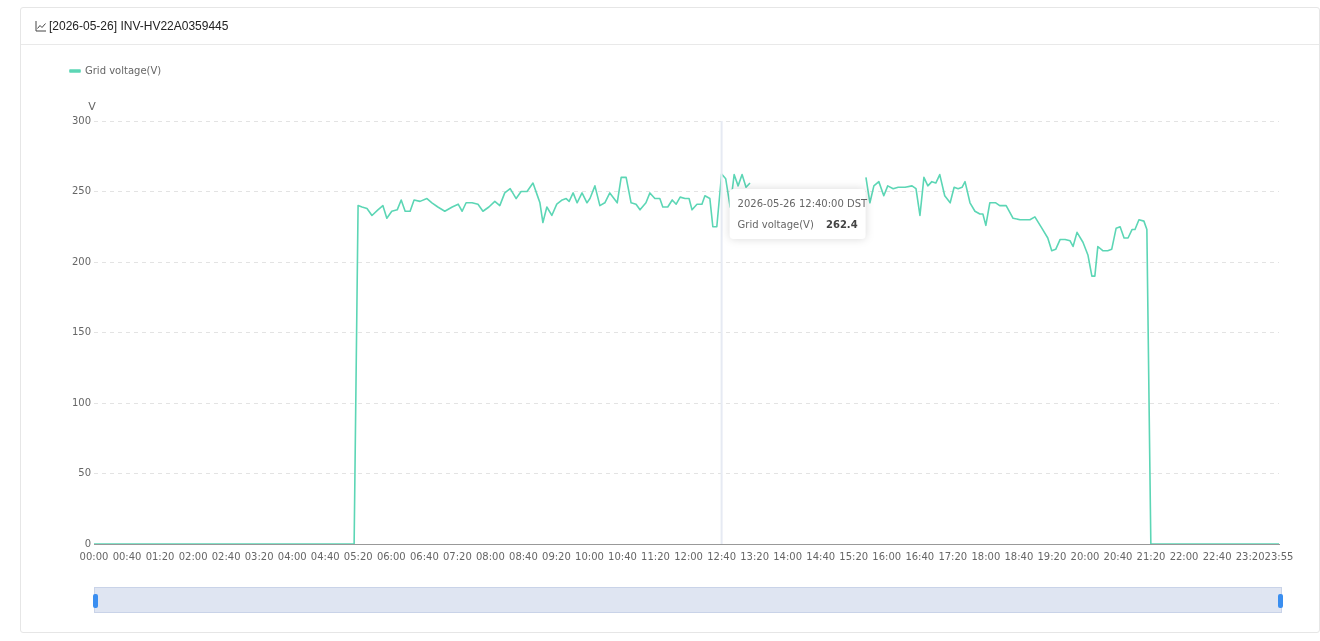 Image resolution: width=1320 pixels, height=641 pixels. What do you see at coordinates (490, 556) in the screenshot?
I see `x-tick-label: 08:00` at bounding box center [490, 556].